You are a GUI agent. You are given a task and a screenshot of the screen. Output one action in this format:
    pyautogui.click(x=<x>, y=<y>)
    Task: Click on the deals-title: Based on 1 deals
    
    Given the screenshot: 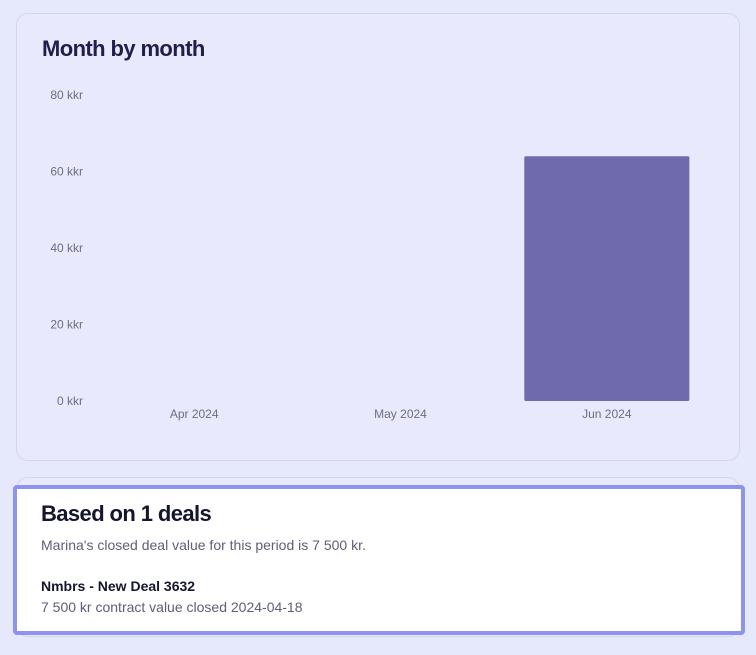 What is the action you would take?
    pyautogui.click(x=126, y=513)
    